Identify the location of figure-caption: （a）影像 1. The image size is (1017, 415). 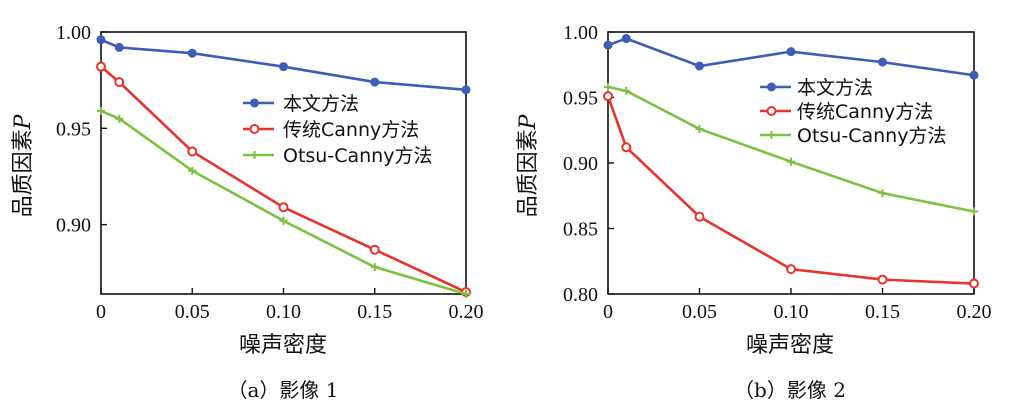
(282, 390).